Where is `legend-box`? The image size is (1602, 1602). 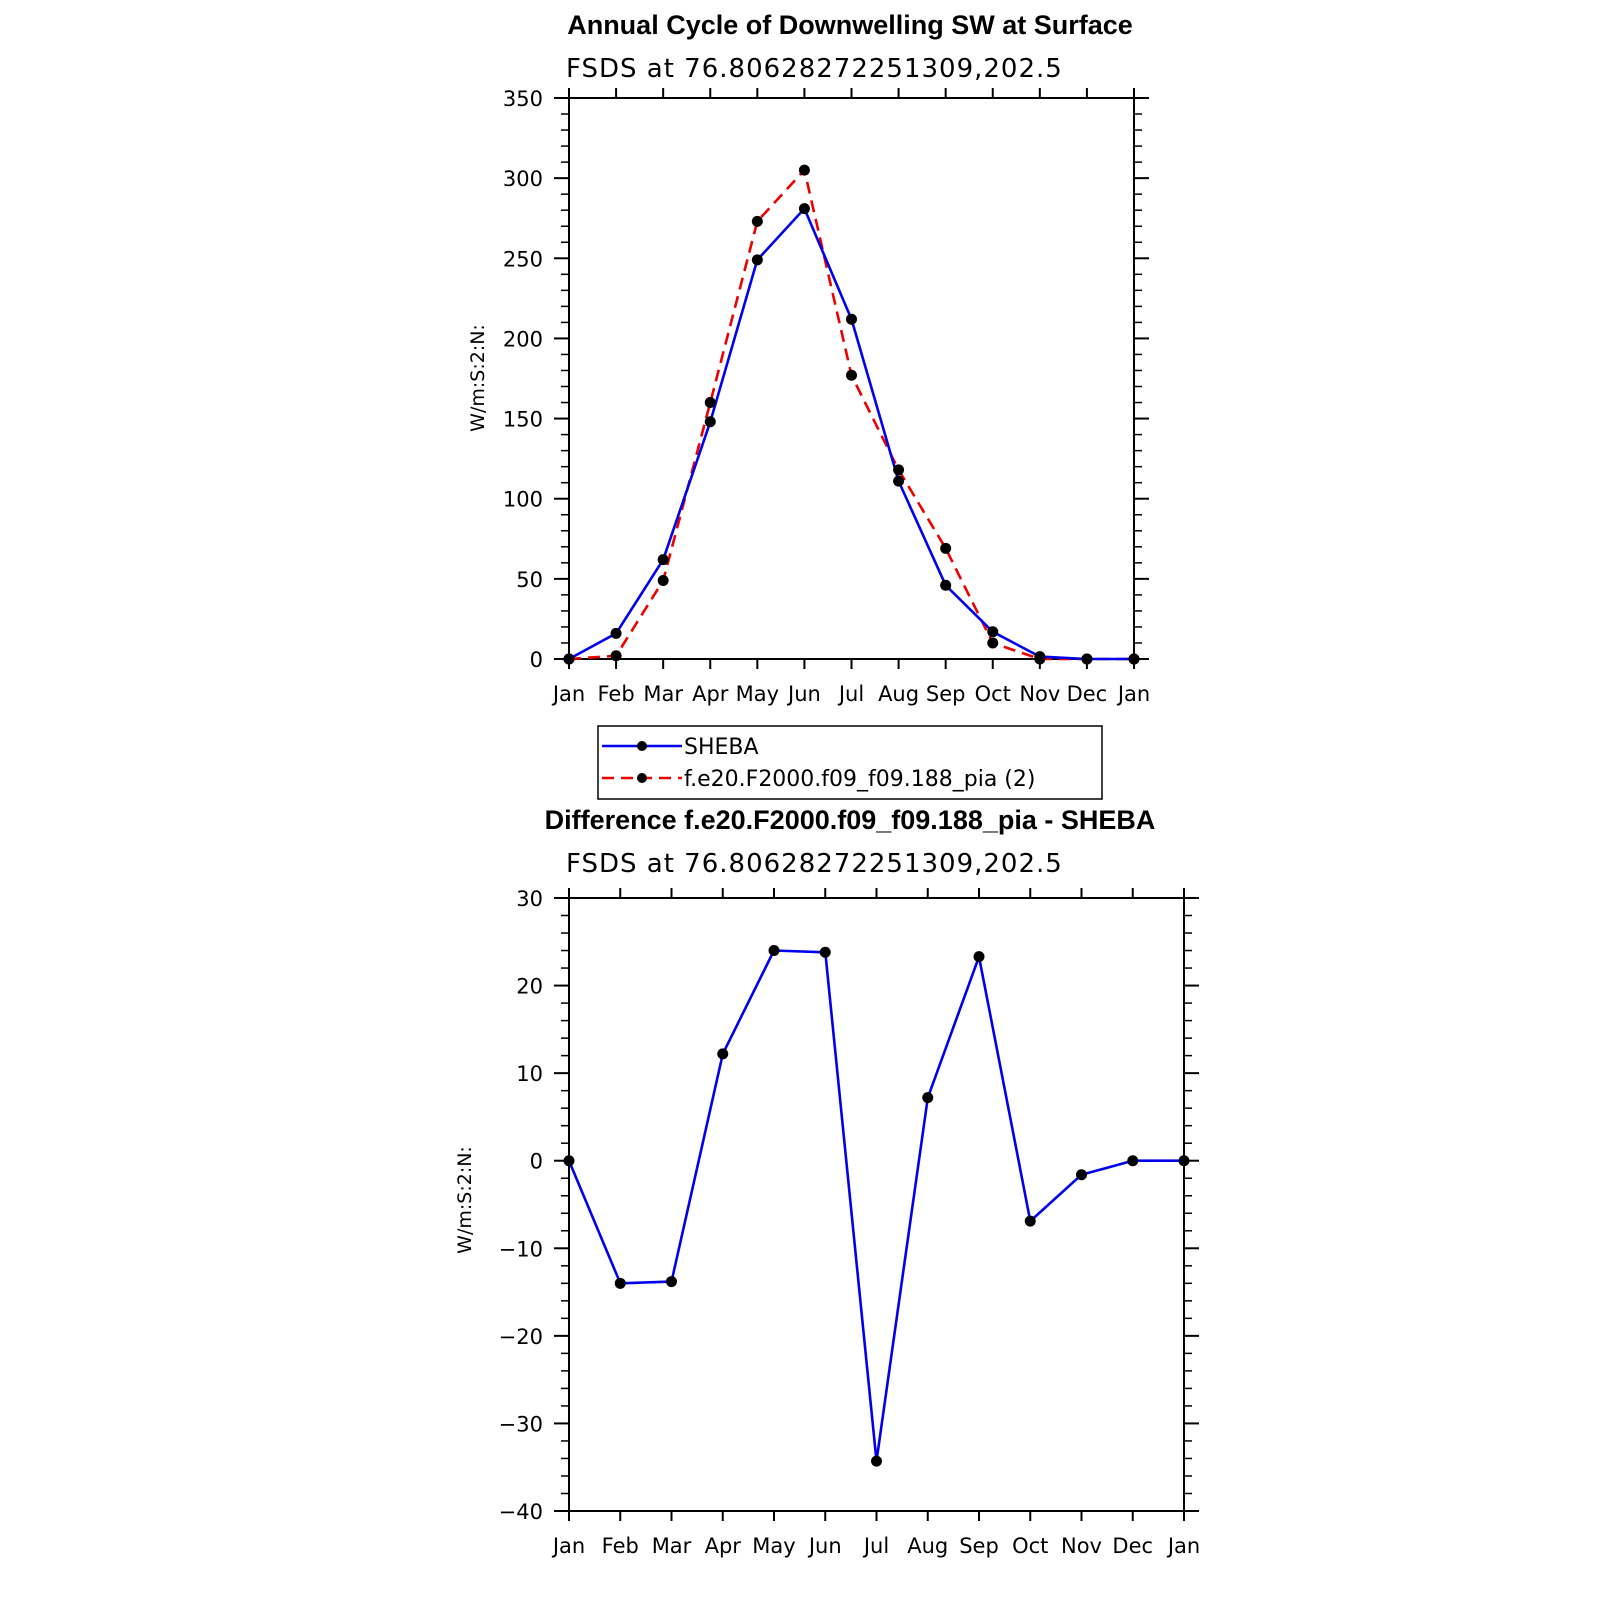 legend-box is located at coordinates (850, 762).